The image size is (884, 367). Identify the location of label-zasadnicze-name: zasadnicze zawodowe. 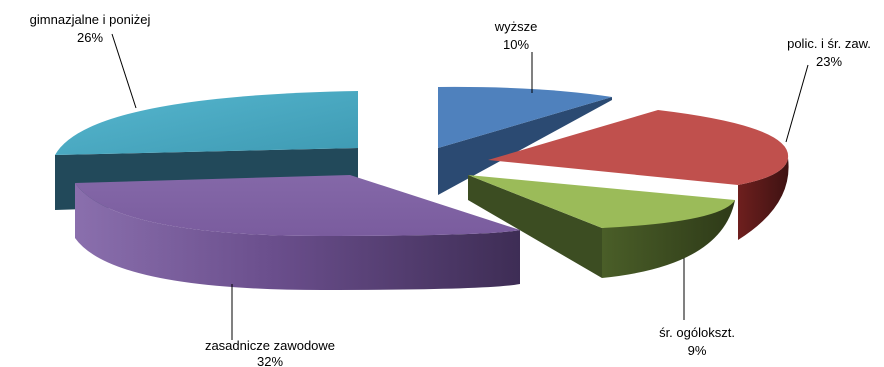
(270, 345).